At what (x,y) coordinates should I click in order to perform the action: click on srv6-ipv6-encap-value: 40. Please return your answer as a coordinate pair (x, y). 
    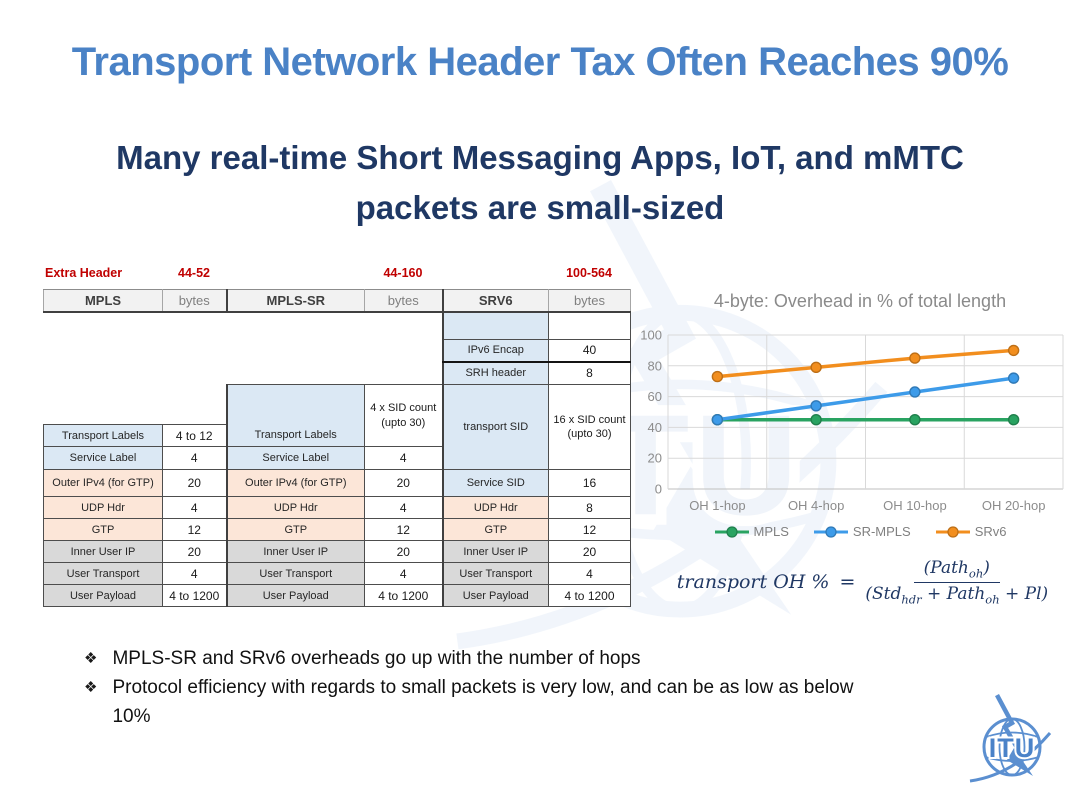
    Looking at the image, I should click on (589, 351).